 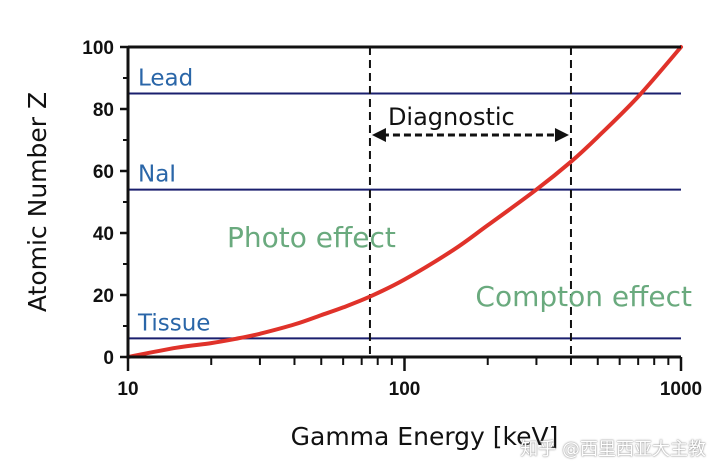 What do you see at coordinates (103, 172) in the screenshot?
I see `y-tick-label: 60` at bounding box center [103, 172].